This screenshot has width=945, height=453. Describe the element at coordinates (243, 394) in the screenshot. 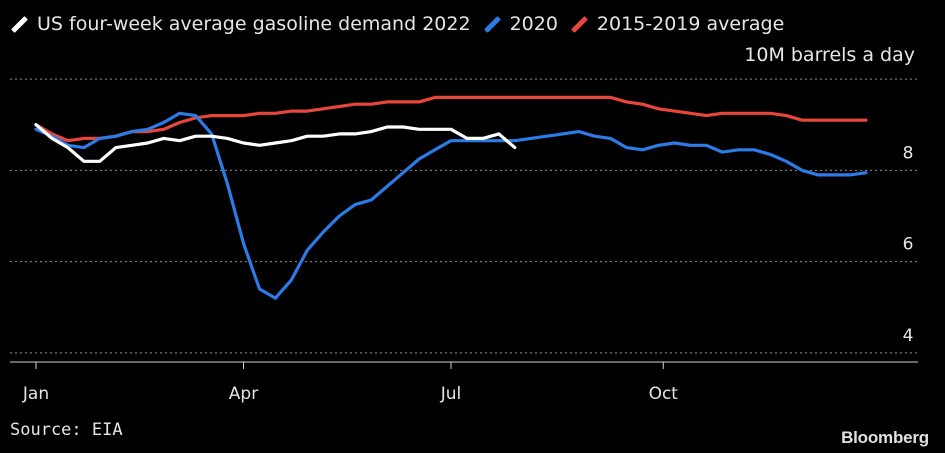

I see `x-tick-label: Apr` at that location.